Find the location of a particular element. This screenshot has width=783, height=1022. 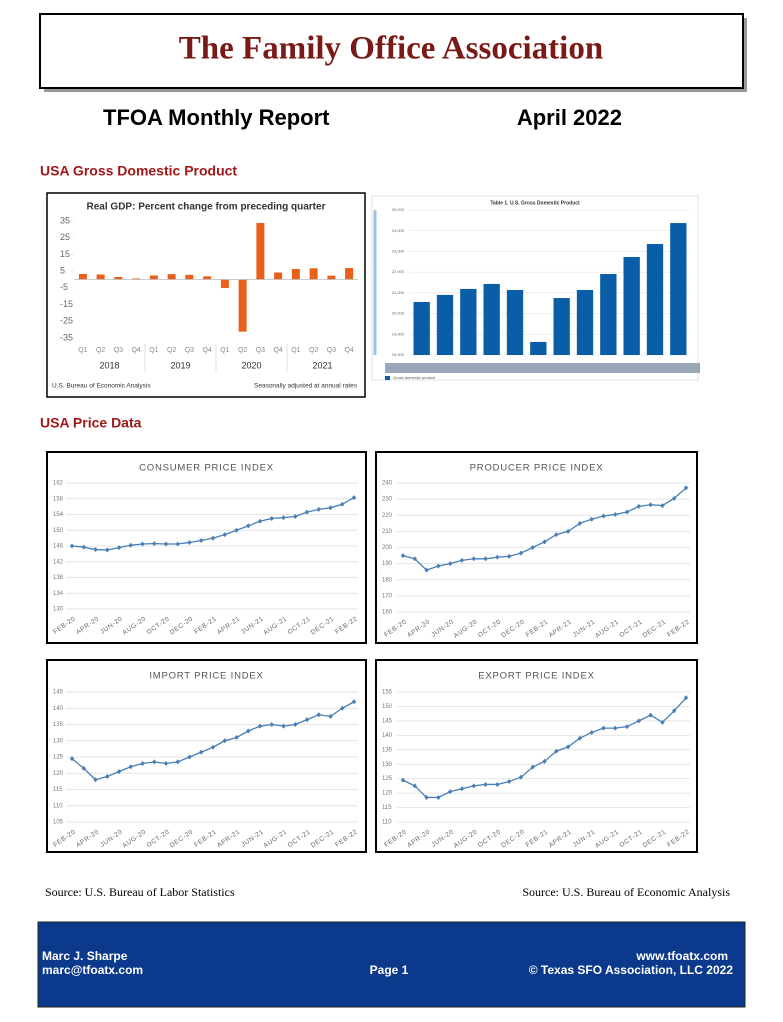

y-tick-label: 120 is located at coordinates (58, 774).